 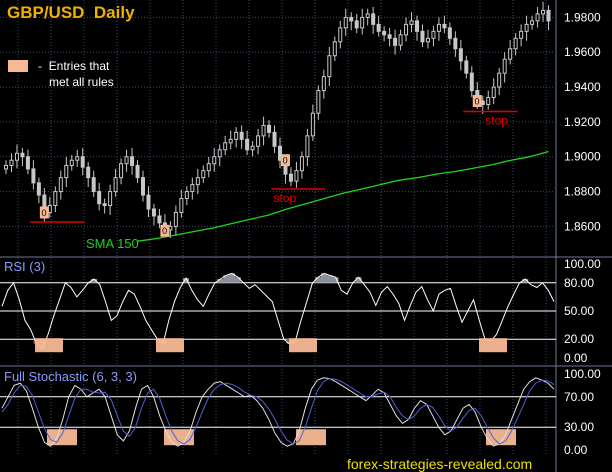 I want to click on rsi-tick-label: 100.00, so click(x=582, y=264).